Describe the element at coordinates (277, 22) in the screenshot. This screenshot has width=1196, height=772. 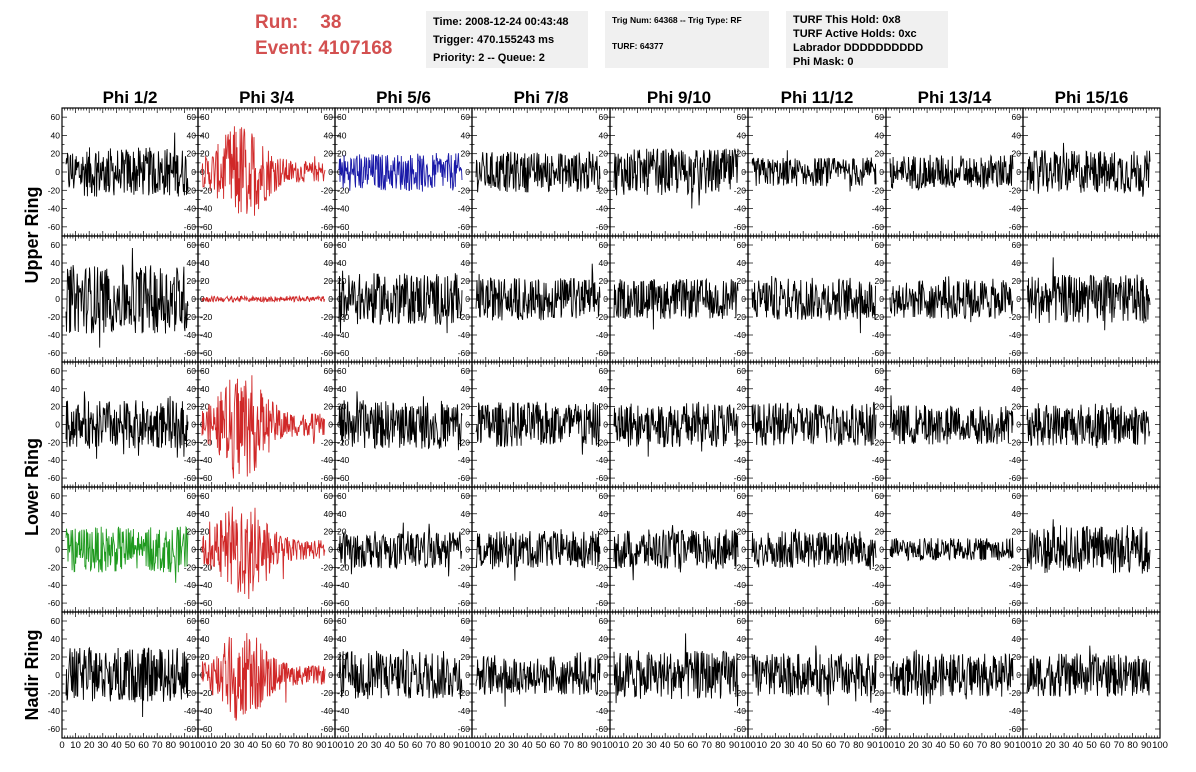
I see `run-label: Run:` at that location.